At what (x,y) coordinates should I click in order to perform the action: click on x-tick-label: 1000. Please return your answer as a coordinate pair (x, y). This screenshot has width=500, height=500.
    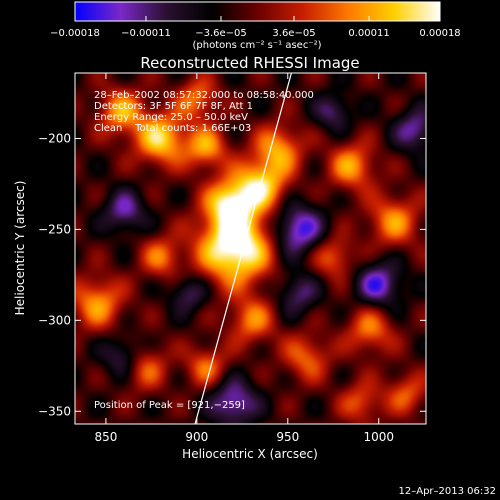
    Looking at the image, I should click on (378, 437).